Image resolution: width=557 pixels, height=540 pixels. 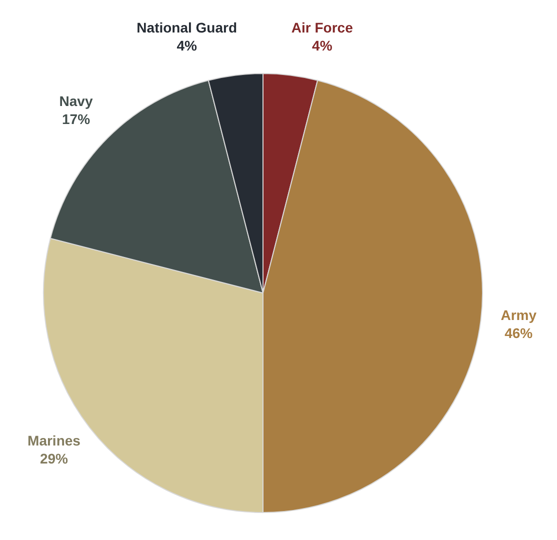 What do you see at coordinates (54, 458) in the screenshot?
I see `data-label: 29%` at bounding box center [54, 458].